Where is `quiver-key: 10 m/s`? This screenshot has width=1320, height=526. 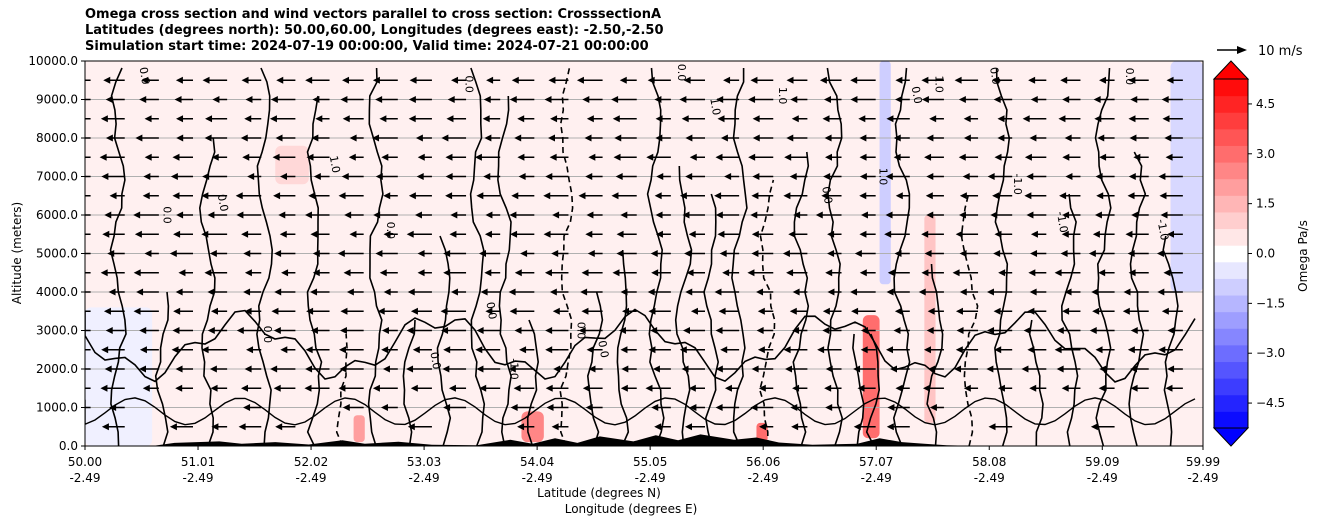 quiver-key: 10 m/s is located at coordinates (1260, 51).